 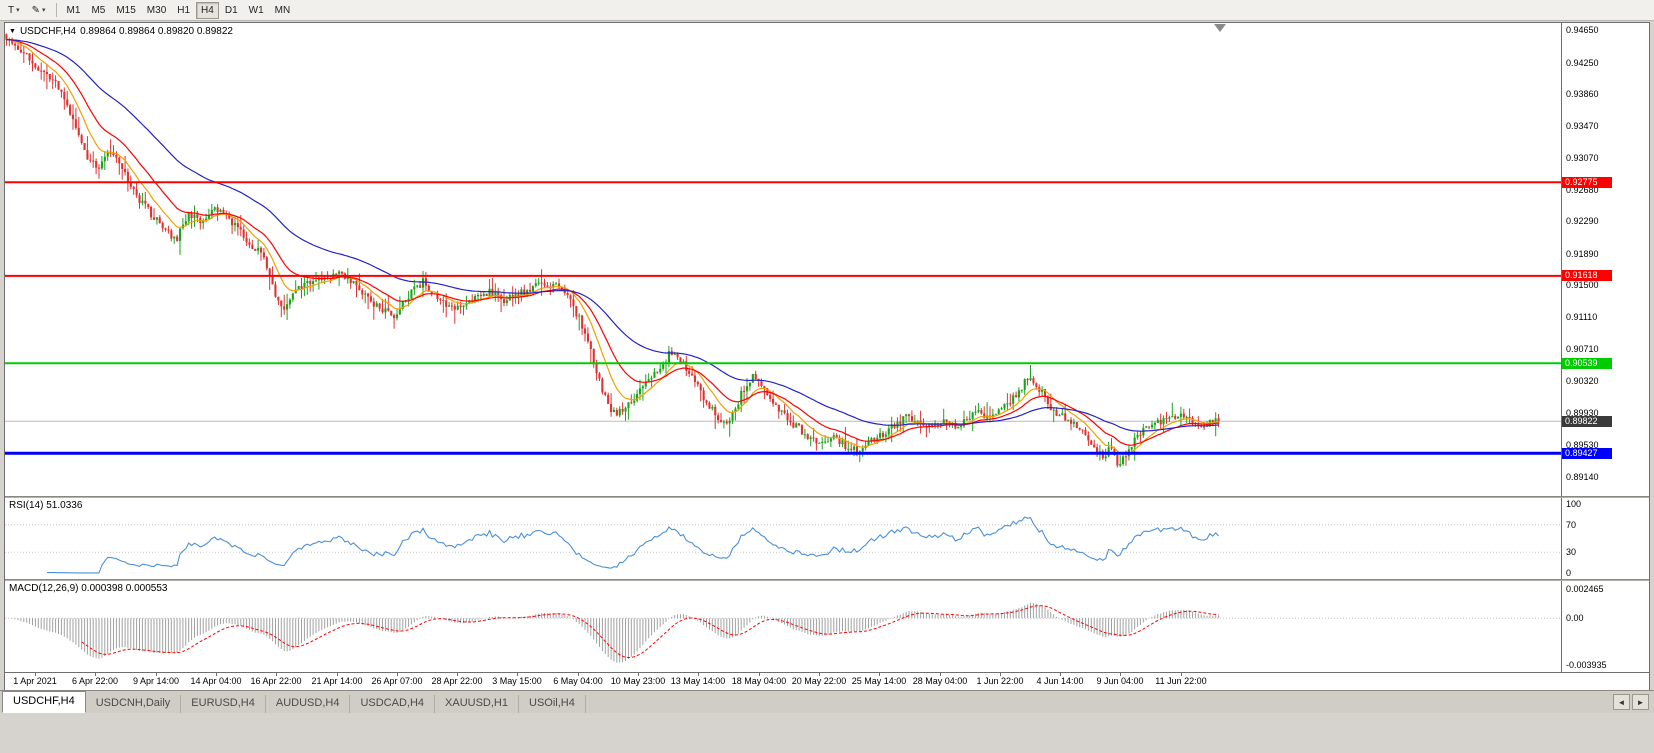 I want to click on time-axis-label: 26 Apr 07:00, so click(x=397, y=681).